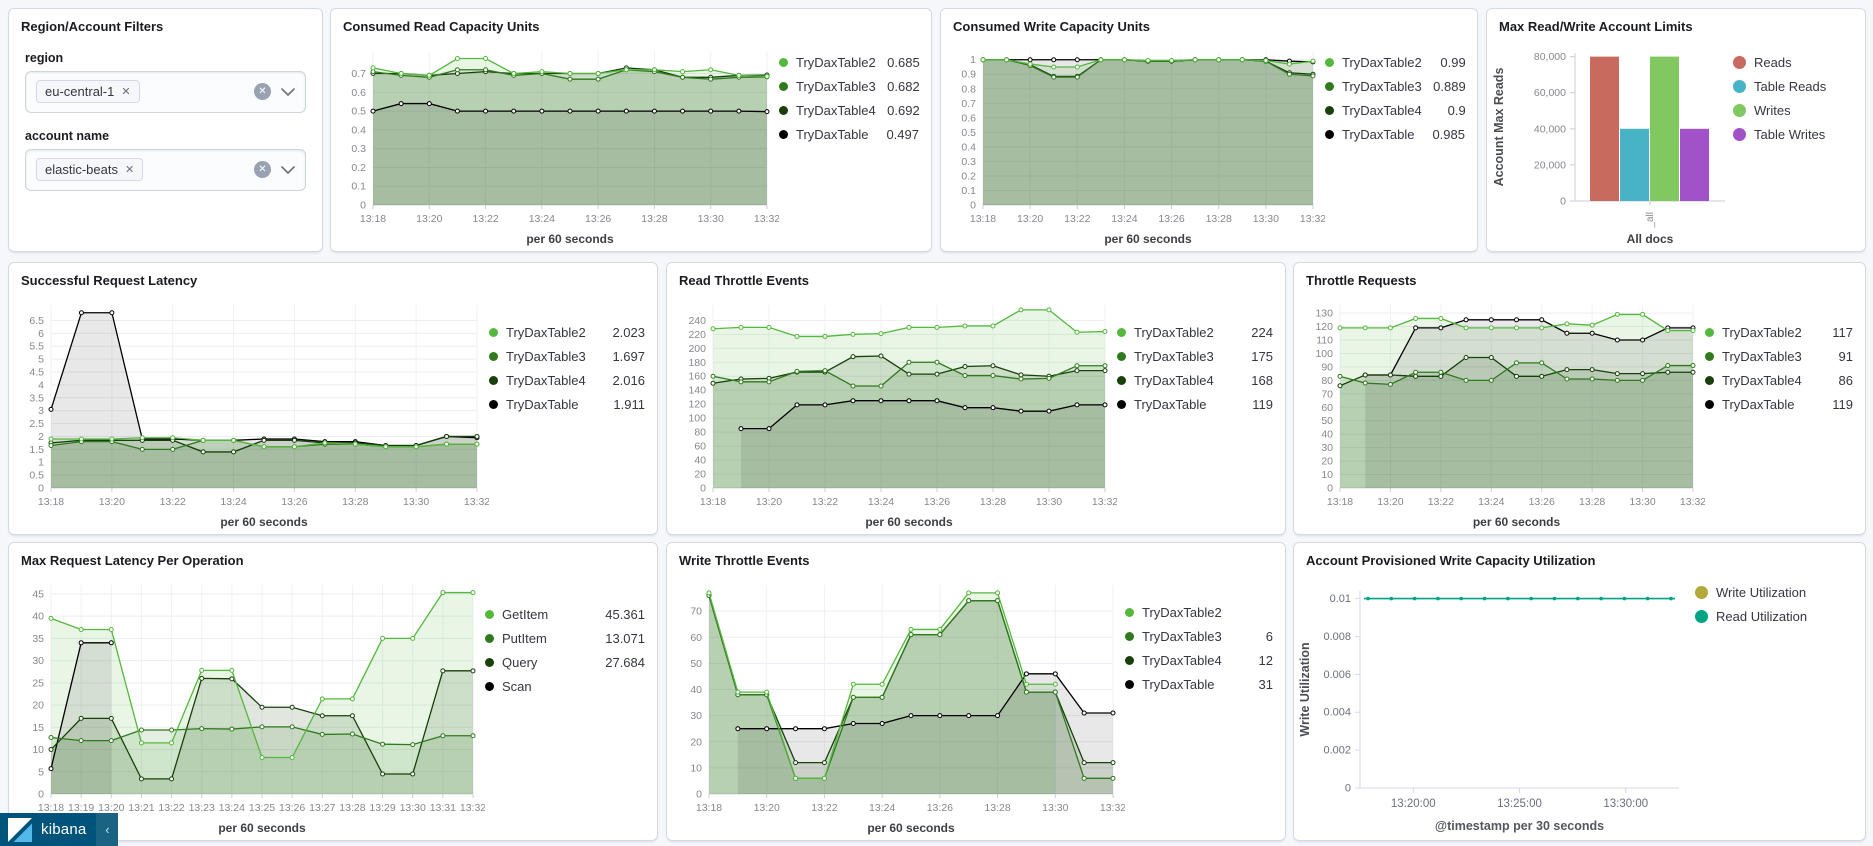 This screenshot has width=1873, height=846. Describe the element at coordinates (373, 219) in the screenshot. I see `svg-text: 13:18` at that location.